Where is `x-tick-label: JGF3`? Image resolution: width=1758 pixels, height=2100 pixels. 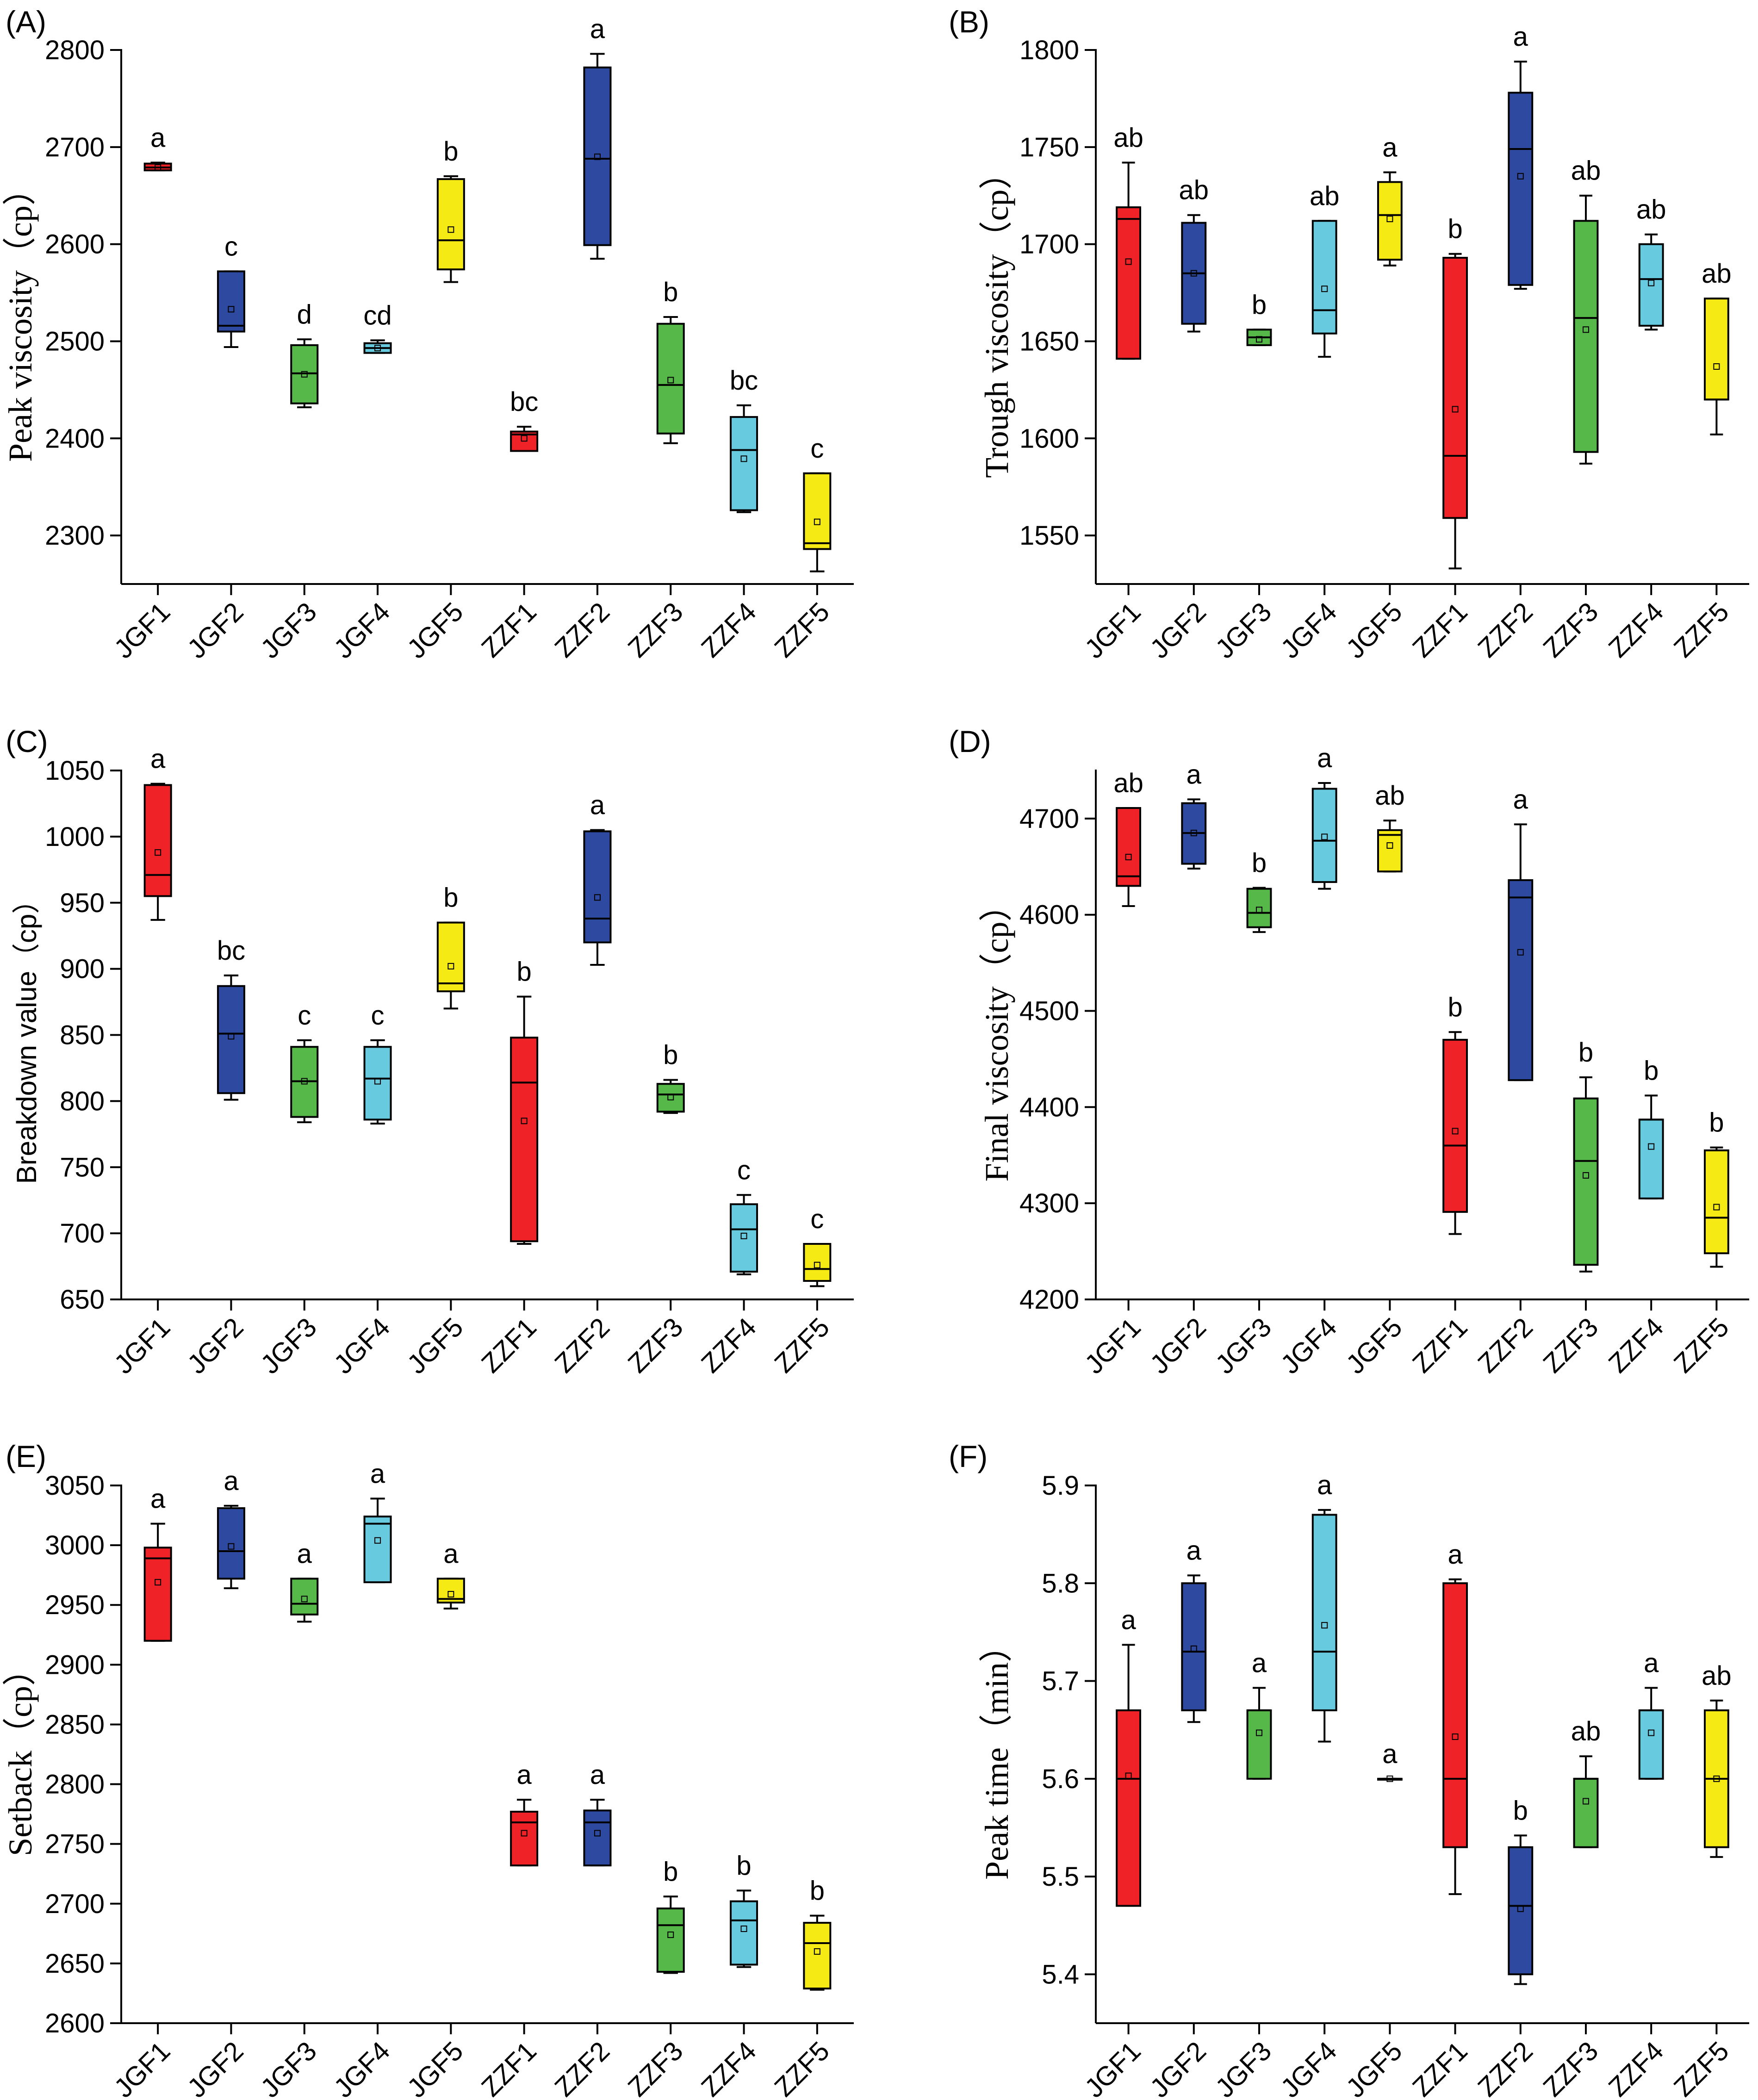 x-tick-label: JGF3 is located at coordinates (1244, 1345).